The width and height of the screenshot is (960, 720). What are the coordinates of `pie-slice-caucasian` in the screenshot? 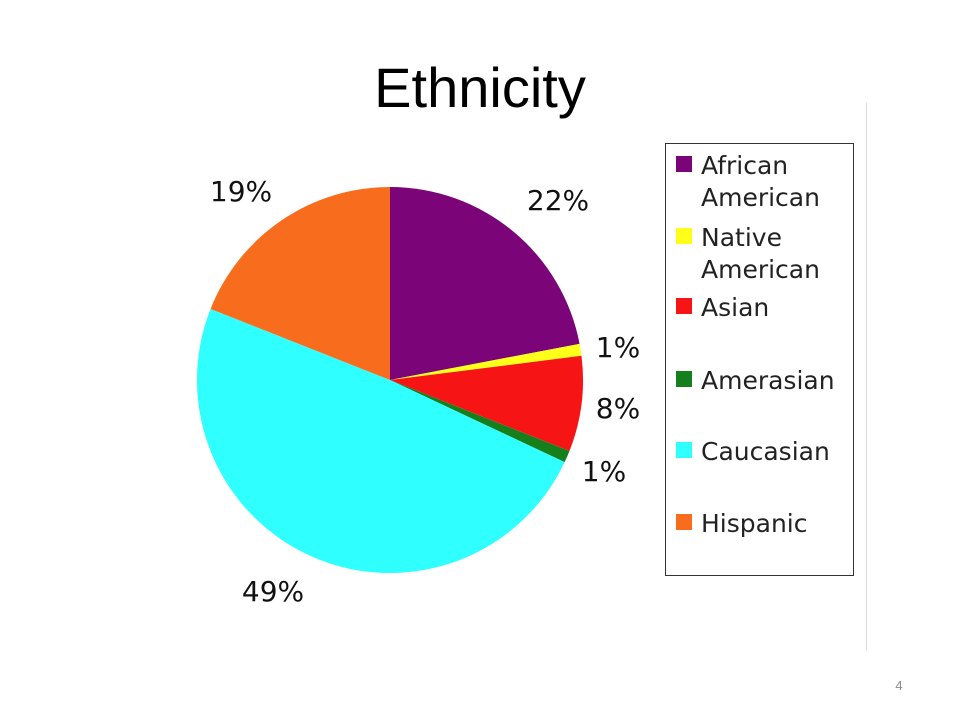 It's located at (380, 441).